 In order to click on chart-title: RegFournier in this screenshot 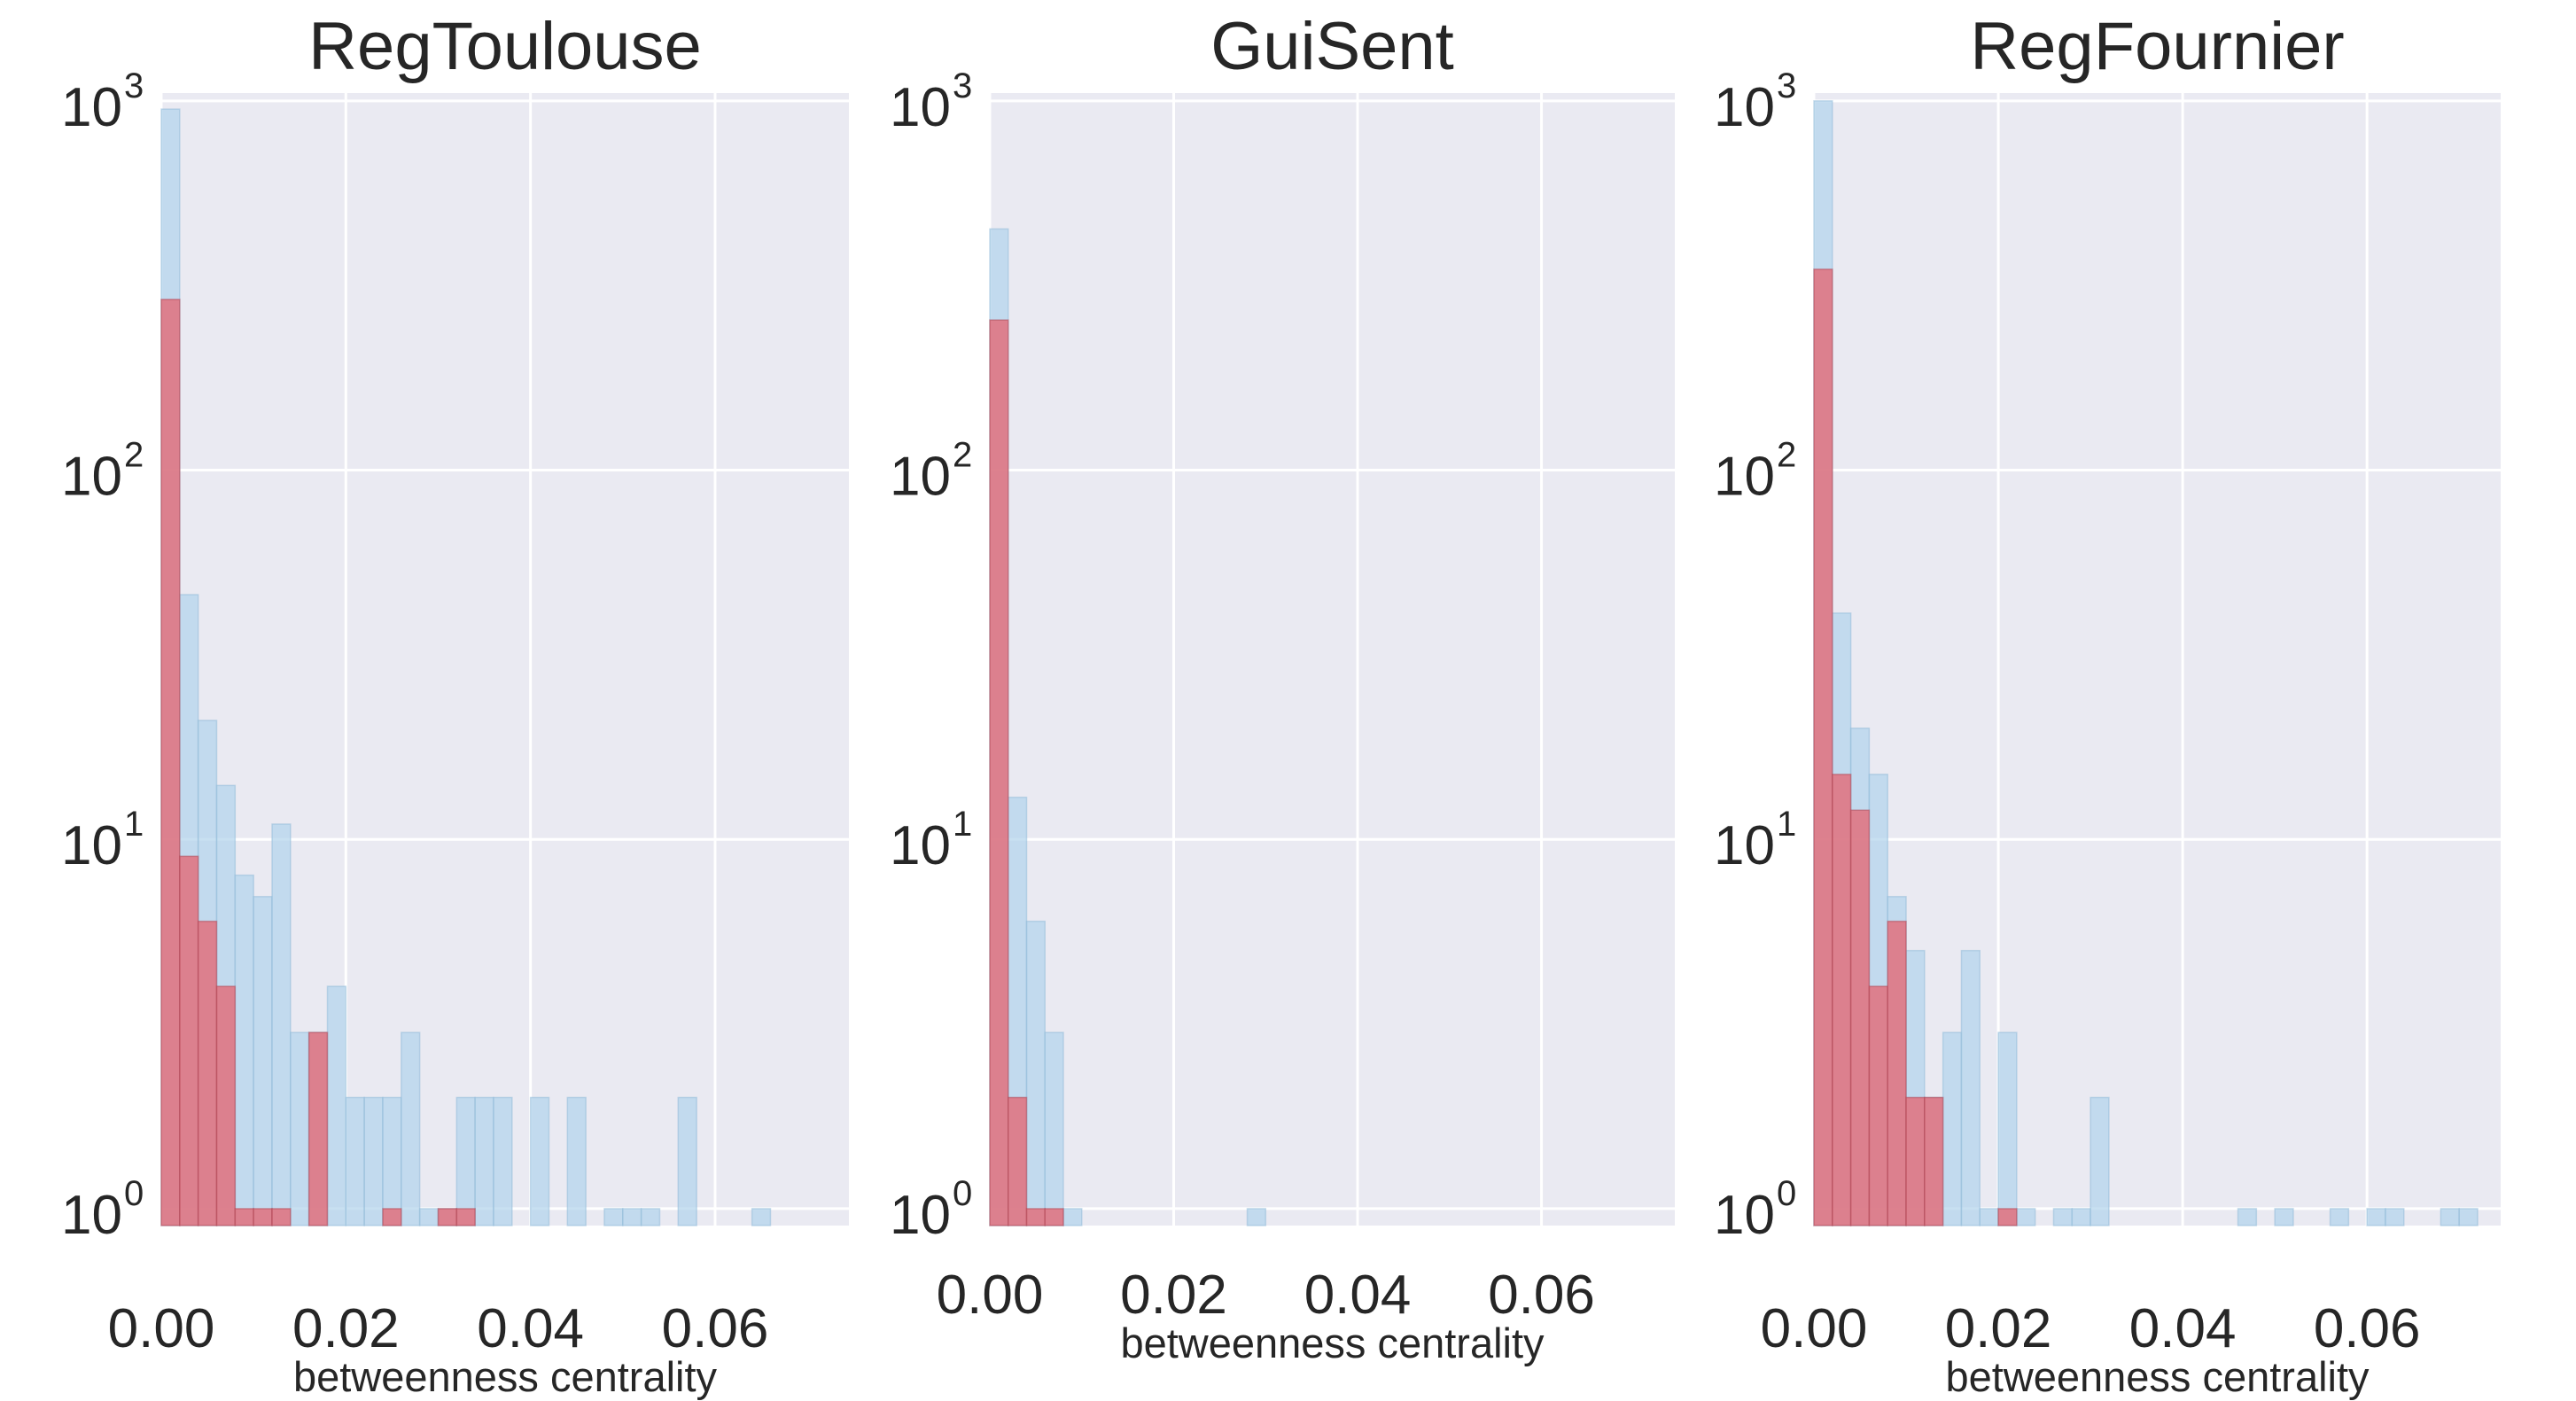, I will do `click(2157, 46)`.